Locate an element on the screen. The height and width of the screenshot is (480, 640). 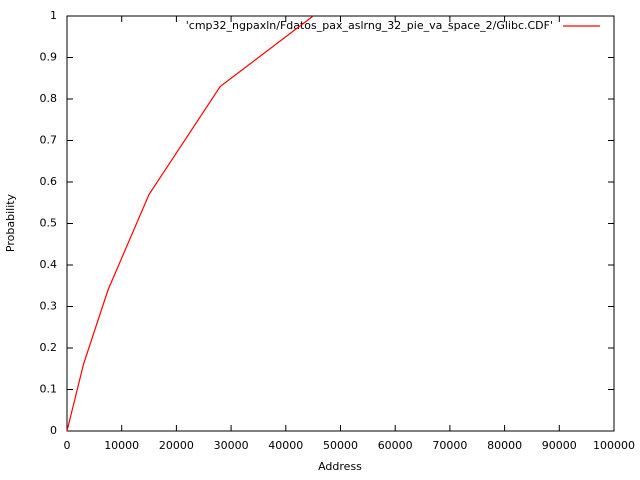
x-tick-label: 90000 is located at coordinates (559, 445).